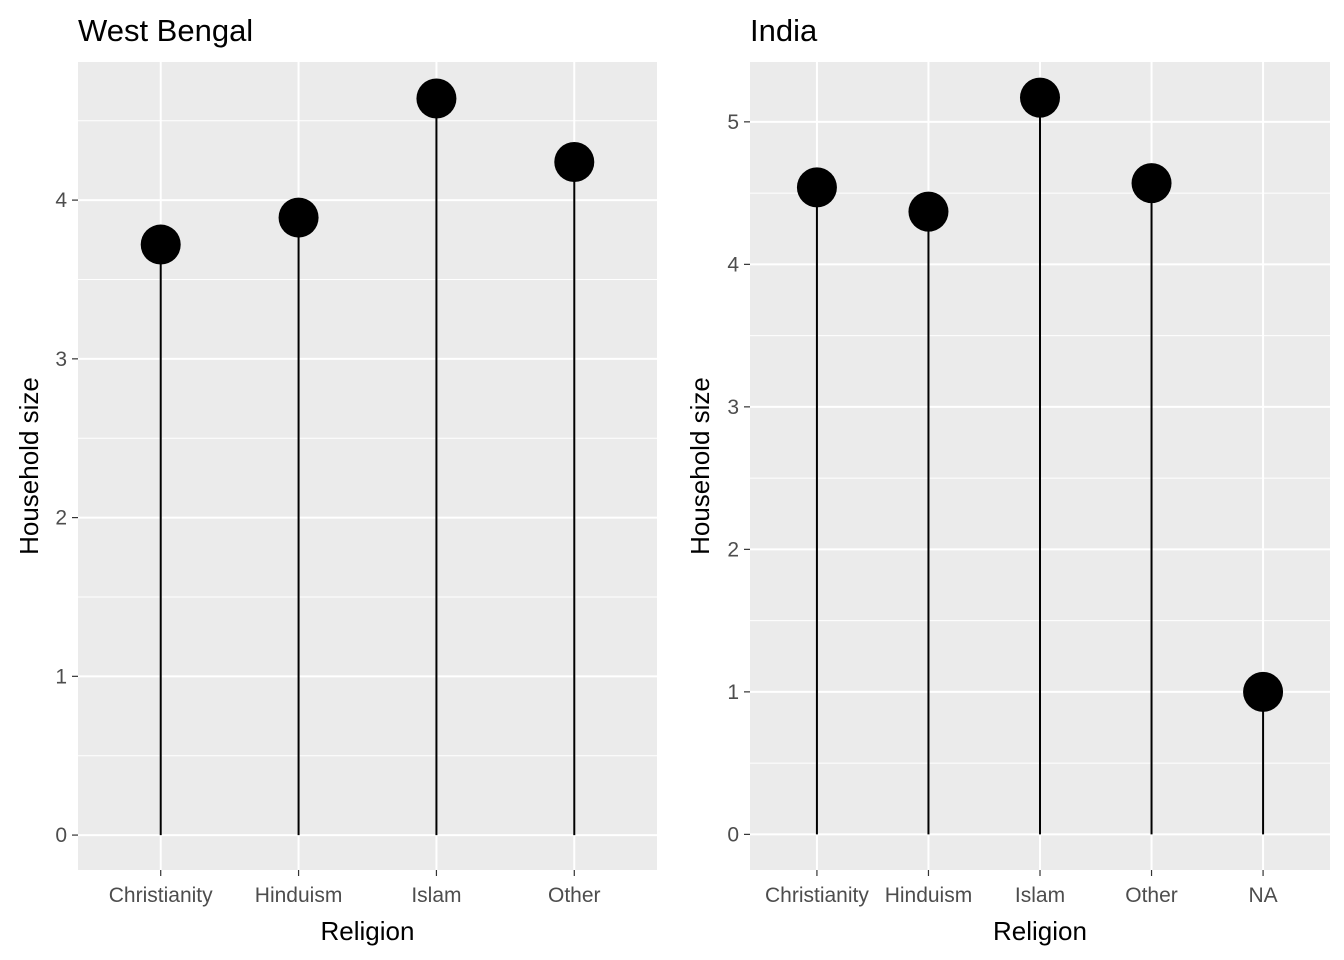 This screenshot has width=1344, height=960. I want to click on chart-title: India, so click(784, 30).